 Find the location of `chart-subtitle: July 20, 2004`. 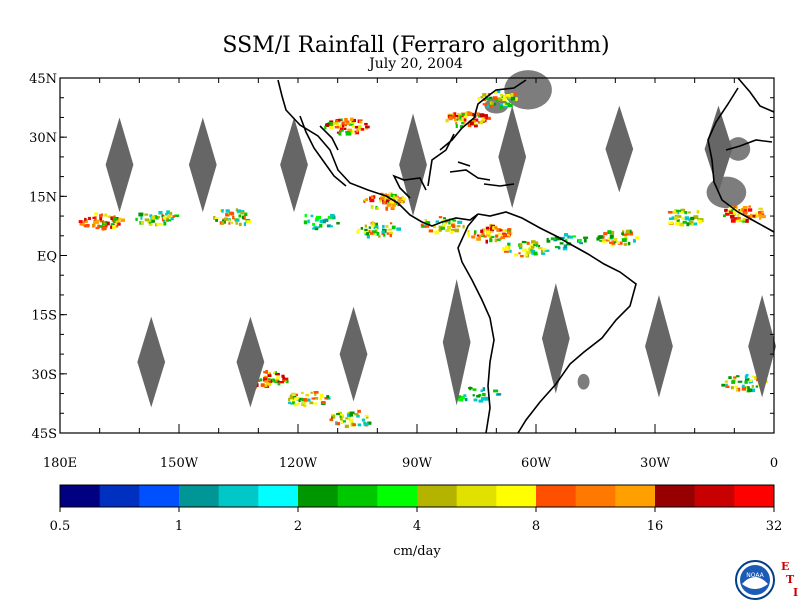

chart-subtitle: July 20, 2004 is located at coordinates (415, 64).